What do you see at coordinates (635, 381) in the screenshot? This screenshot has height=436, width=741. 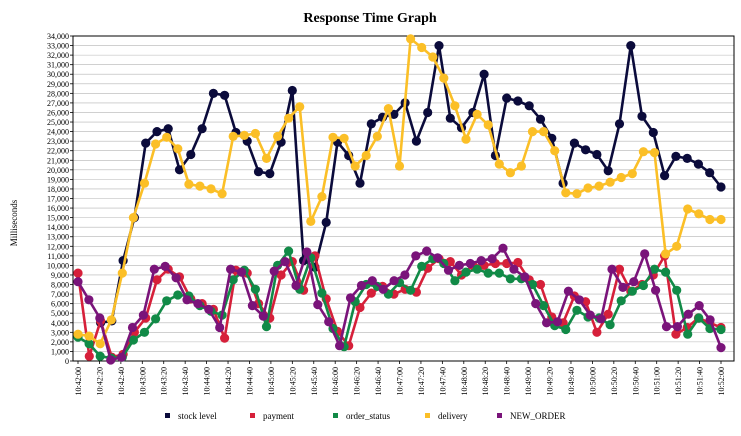 I see `x-tick-label: 10:50:40` at bounding box center [635, 381].